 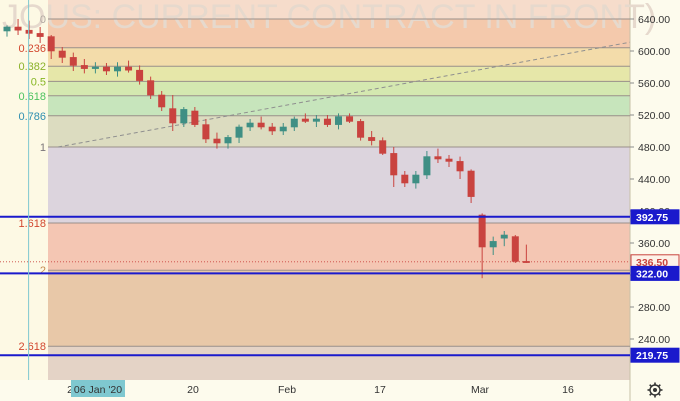 I want to click on time-tick-label-4: 17, so click(x=380, y=390).